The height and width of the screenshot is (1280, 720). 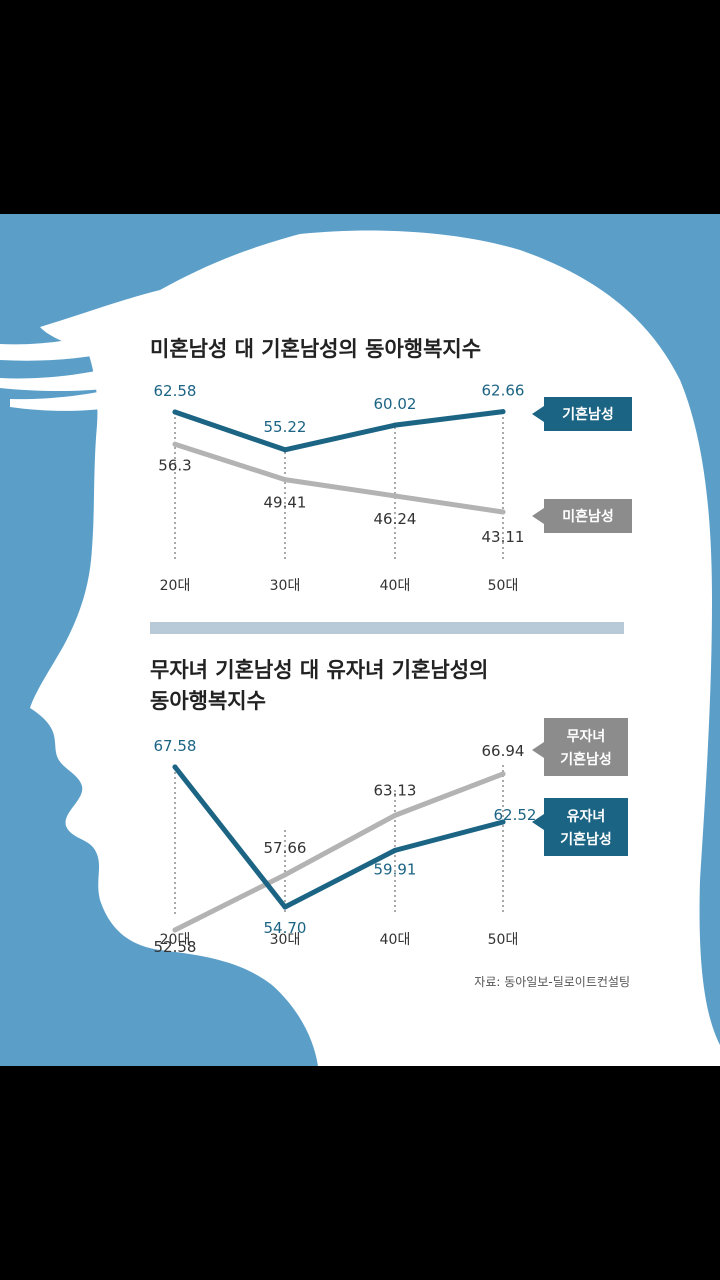 What do you see at coordinates (586, 747) in the screenshot?
I see `legend-childless-box` at bounding box center [586, 747].